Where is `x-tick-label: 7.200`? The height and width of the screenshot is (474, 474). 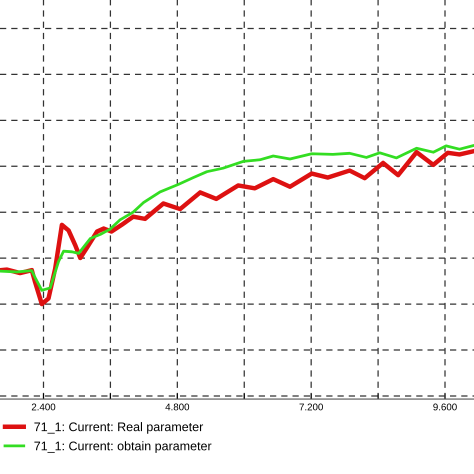
x-tick-label: 7.200 is located at coordinates (311, 407).